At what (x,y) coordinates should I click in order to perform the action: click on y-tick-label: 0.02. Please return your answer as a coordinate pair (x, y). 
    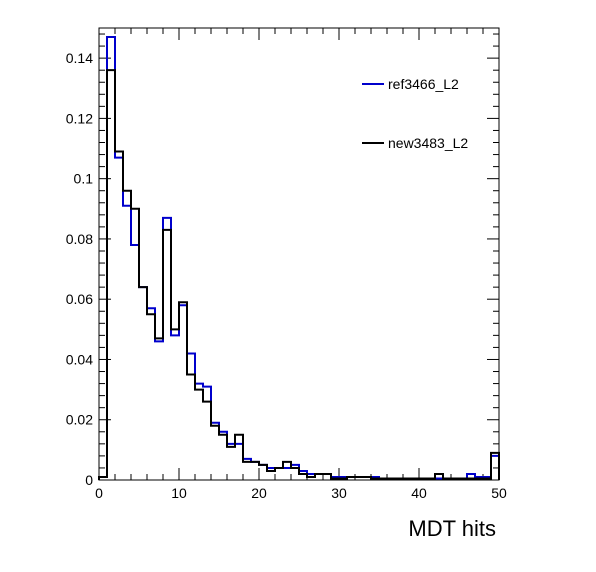
    Looking at the image, I should click on (79, 420).